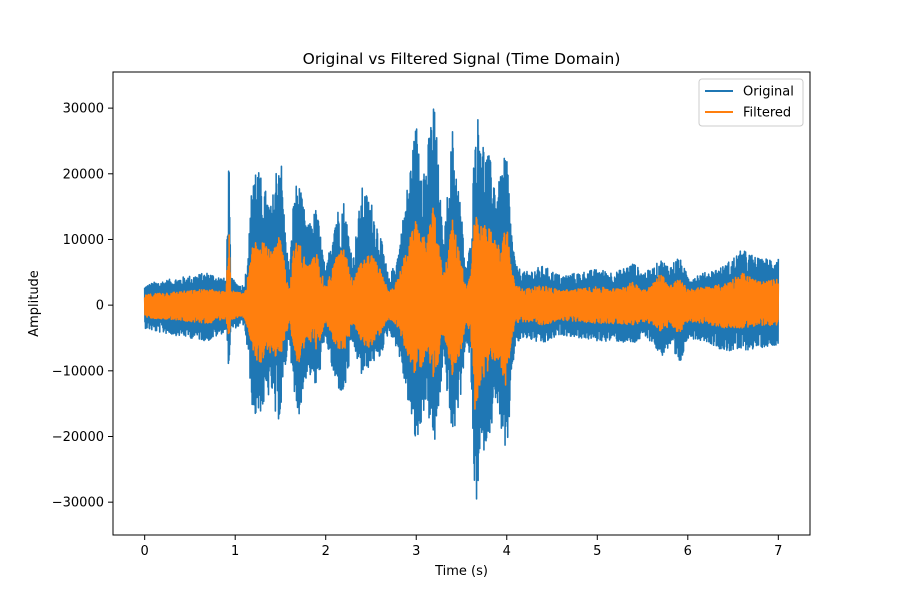 This screenshot has height=600, width=900. What do you see at coordinates (597, 551) in the screenshot?
I see `x-tick-label: 5` at bounding box center [597, 551].